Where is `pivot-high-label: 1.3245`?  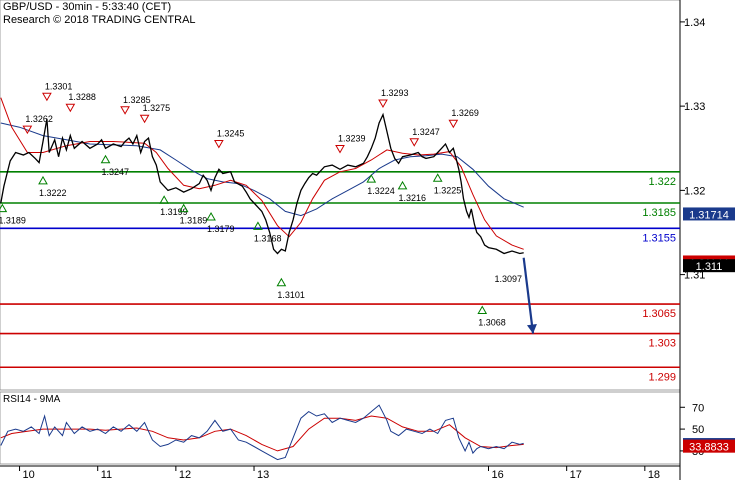 pivot-high-label: 1.3245 is located at coordinates (231, 133).